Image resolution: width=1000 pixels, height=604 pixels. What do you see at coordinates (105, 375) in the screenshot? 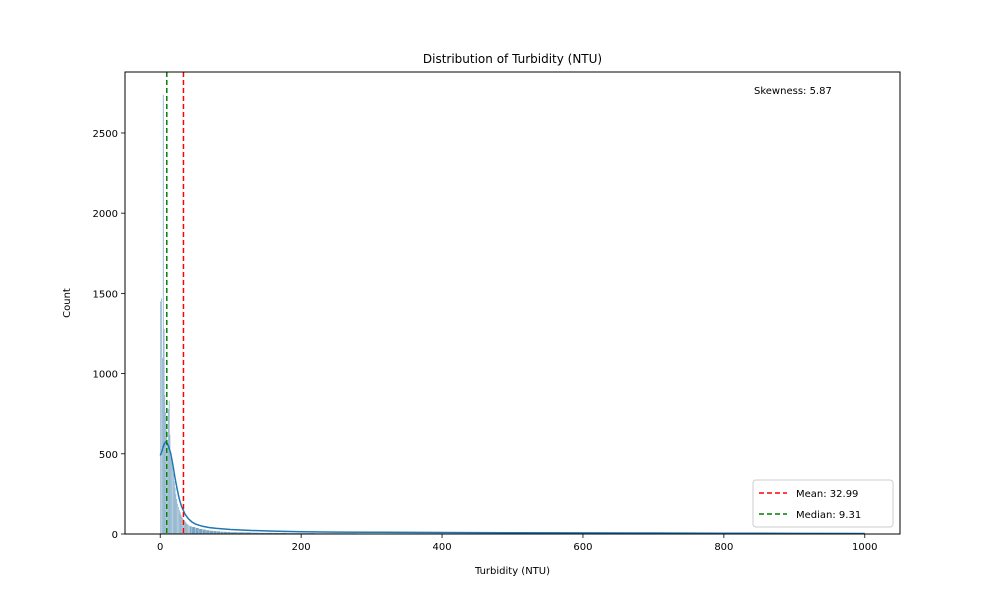
I see `y-tick-label: 1000` at bounding box center [105, 375].